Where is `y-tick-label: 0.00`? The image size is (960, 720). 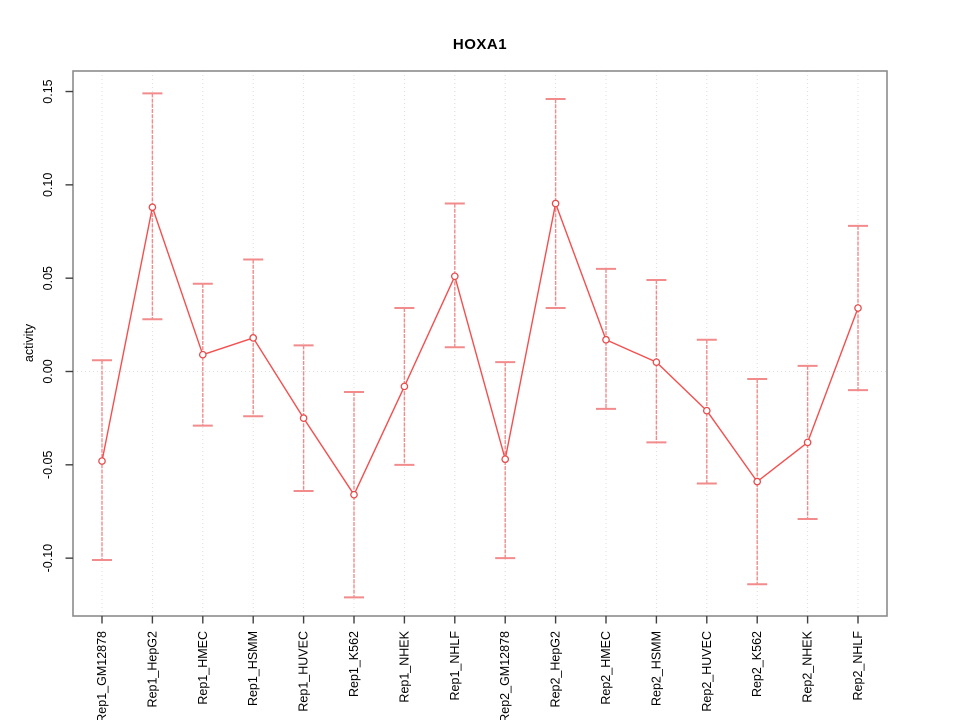 y-tick-label: 0.00 is located at coordinates (48, 371).